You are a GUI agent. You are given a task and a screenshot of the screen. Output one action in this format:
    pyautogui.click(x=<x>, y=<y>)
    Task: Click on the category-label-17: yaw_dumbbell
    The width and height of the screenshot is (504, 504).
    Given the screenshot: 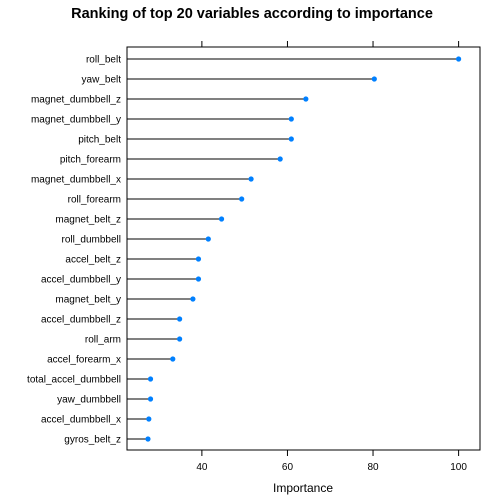 What is the action you would take?
    pyautogui.click(x=89, y=400)
    